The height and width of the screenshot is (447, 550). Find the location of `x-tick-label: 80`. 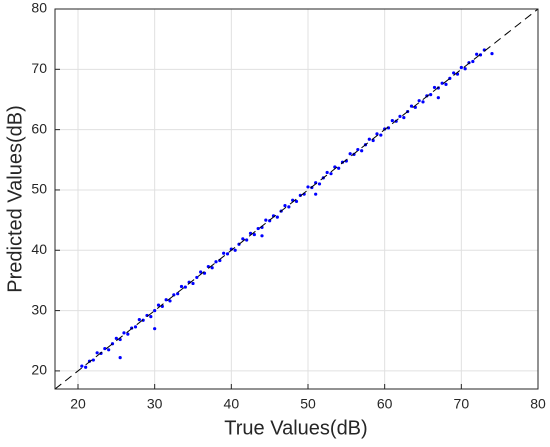

x-tick-label: 80 is located at coordinates (538, 404).